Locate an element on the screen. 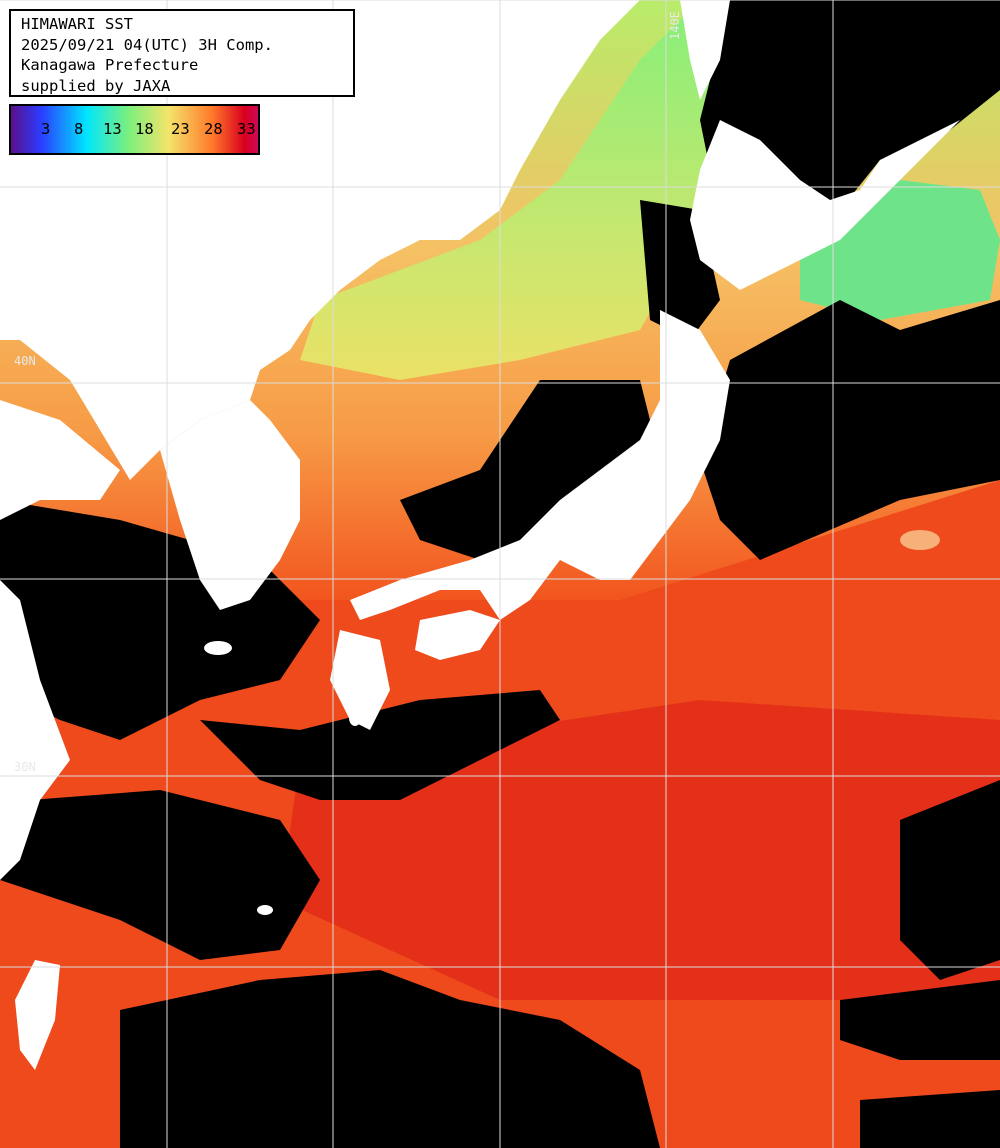  color-scale-bar is located at coordinates (134, 129).